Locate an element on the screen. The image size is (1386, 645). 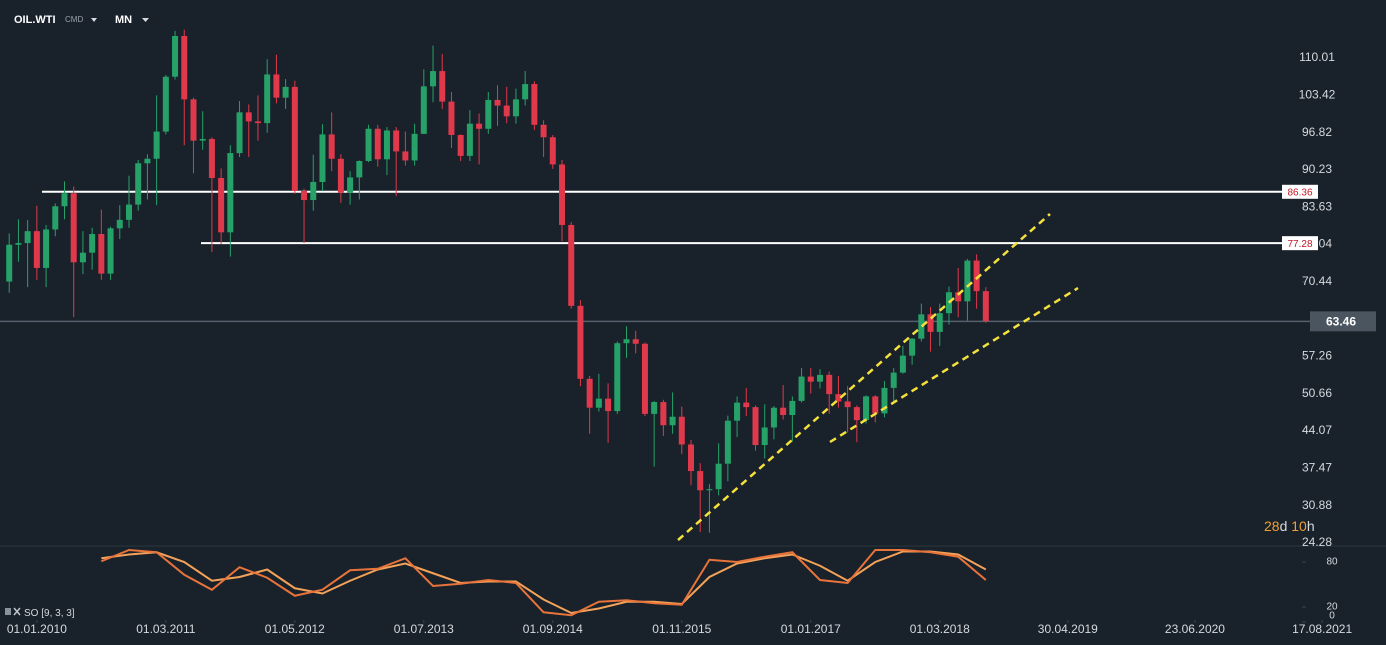
y-tick-label: 110.01 is located at coordinates (1317, 57).